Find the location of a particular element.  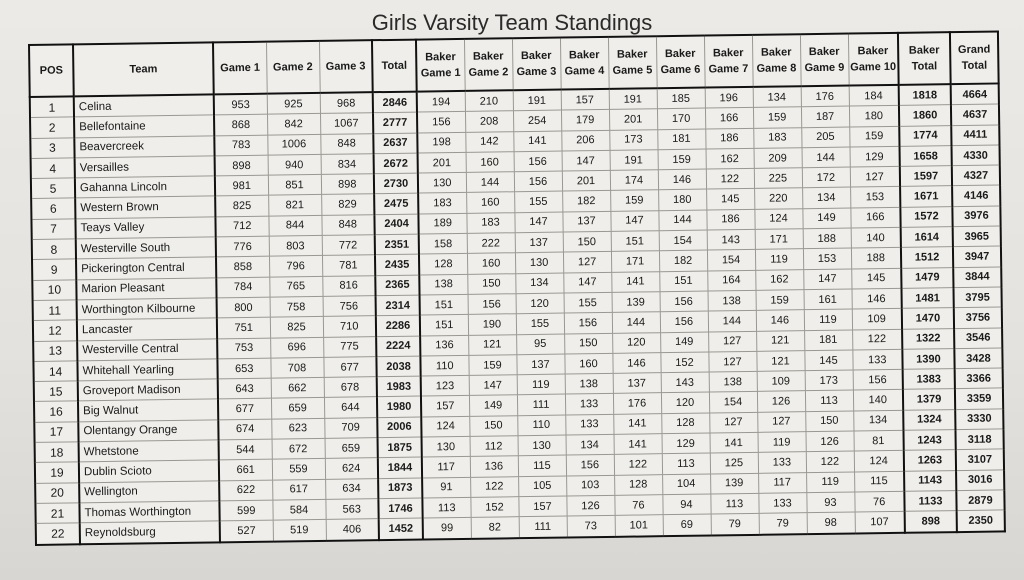

position-cell: 9 is located at coordinates (54, 270).